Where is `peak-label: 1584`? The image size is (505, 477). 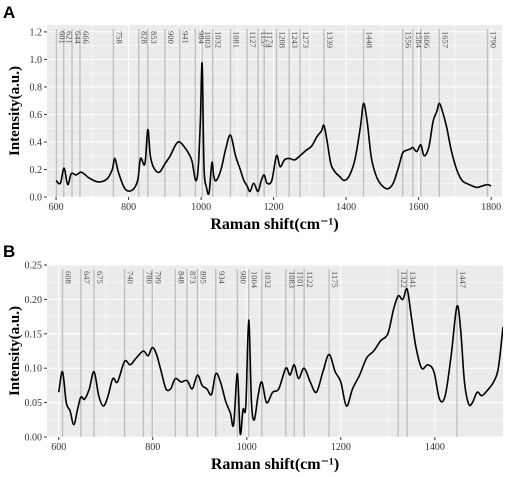
peak-label: 1584 is located at coordinates (419, 40).